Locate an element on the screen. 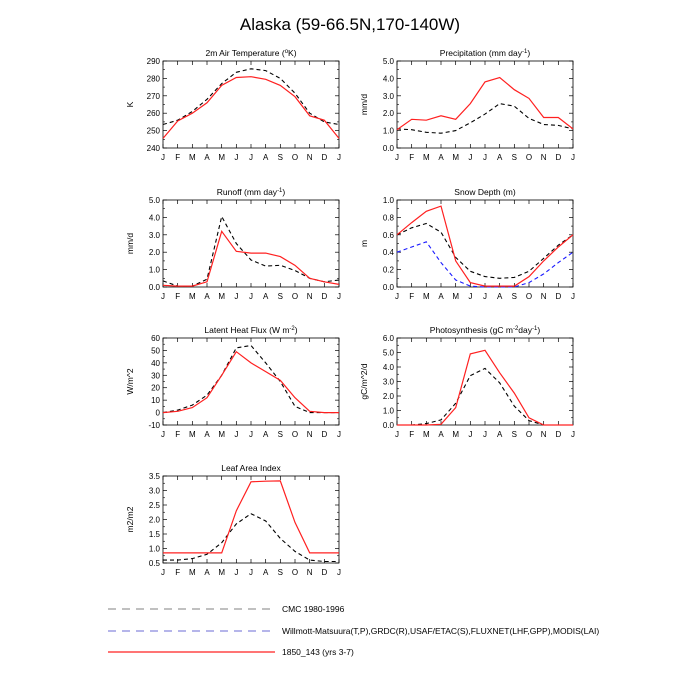 The width and height of the screenshot is (700, 700). y-tick-label: 3.0 is located at coordinates (389, 382).